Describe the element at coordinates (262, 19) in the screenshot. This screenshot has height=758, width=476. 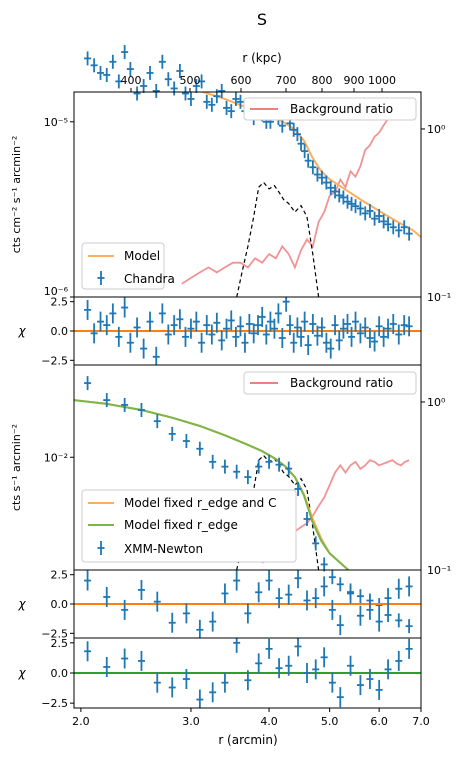
I see `chart-title: S` at that location.